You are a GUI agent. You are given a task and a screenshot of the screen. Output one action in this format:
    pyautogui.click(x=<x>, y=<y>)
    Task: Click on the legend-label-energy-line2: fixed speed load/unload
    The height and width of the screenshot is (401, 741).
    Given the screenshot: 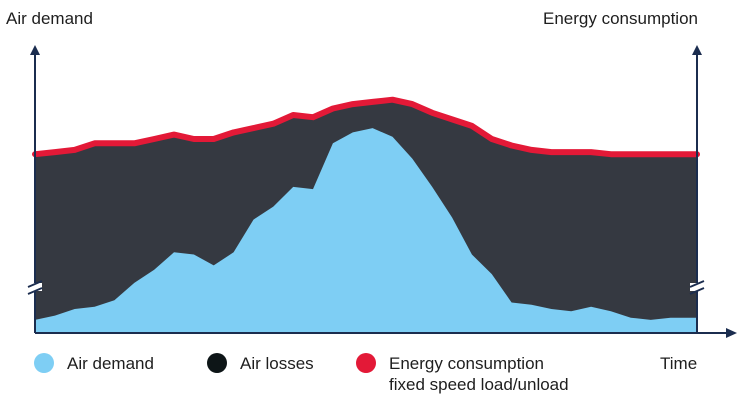 What is the action you would take?
    pyautogui.click(x=479, y=384)
    